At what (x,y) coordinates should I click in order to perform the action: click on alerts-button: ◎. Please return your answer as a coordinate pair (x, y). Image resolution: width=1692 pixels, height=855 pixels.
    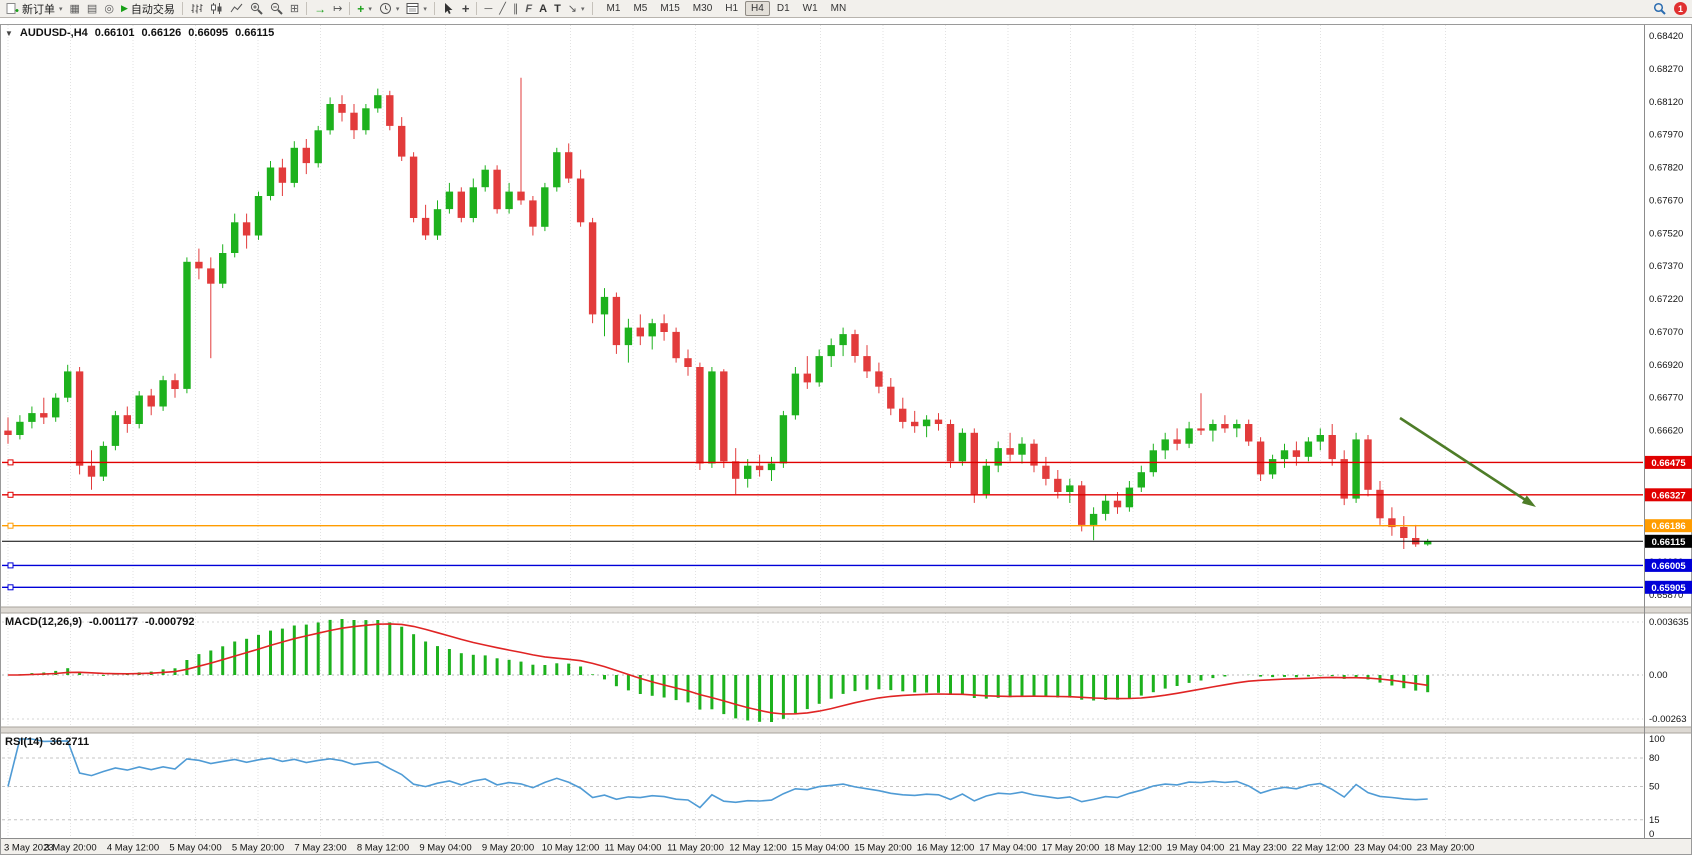
    Looking at the image, I should click on (109, 9).